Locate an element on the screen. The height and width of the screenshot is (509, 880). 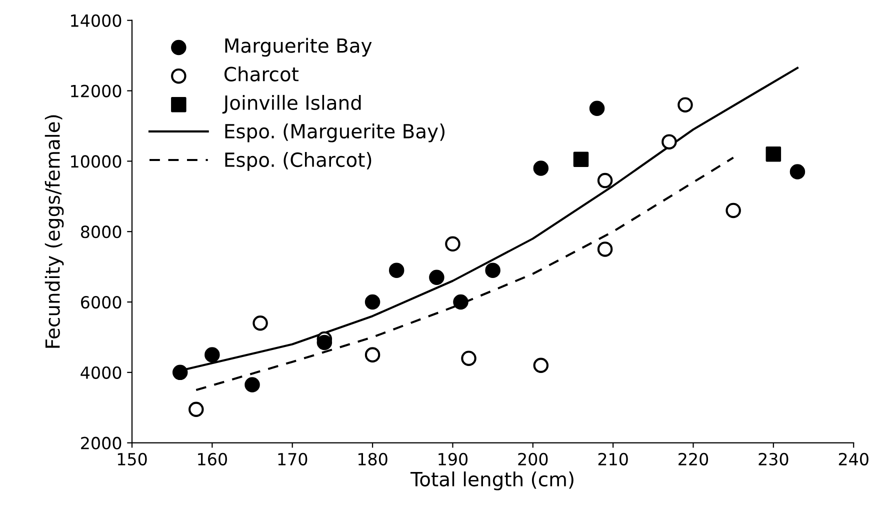
x-tick-label: 180 is located at coordinates (373, 459).